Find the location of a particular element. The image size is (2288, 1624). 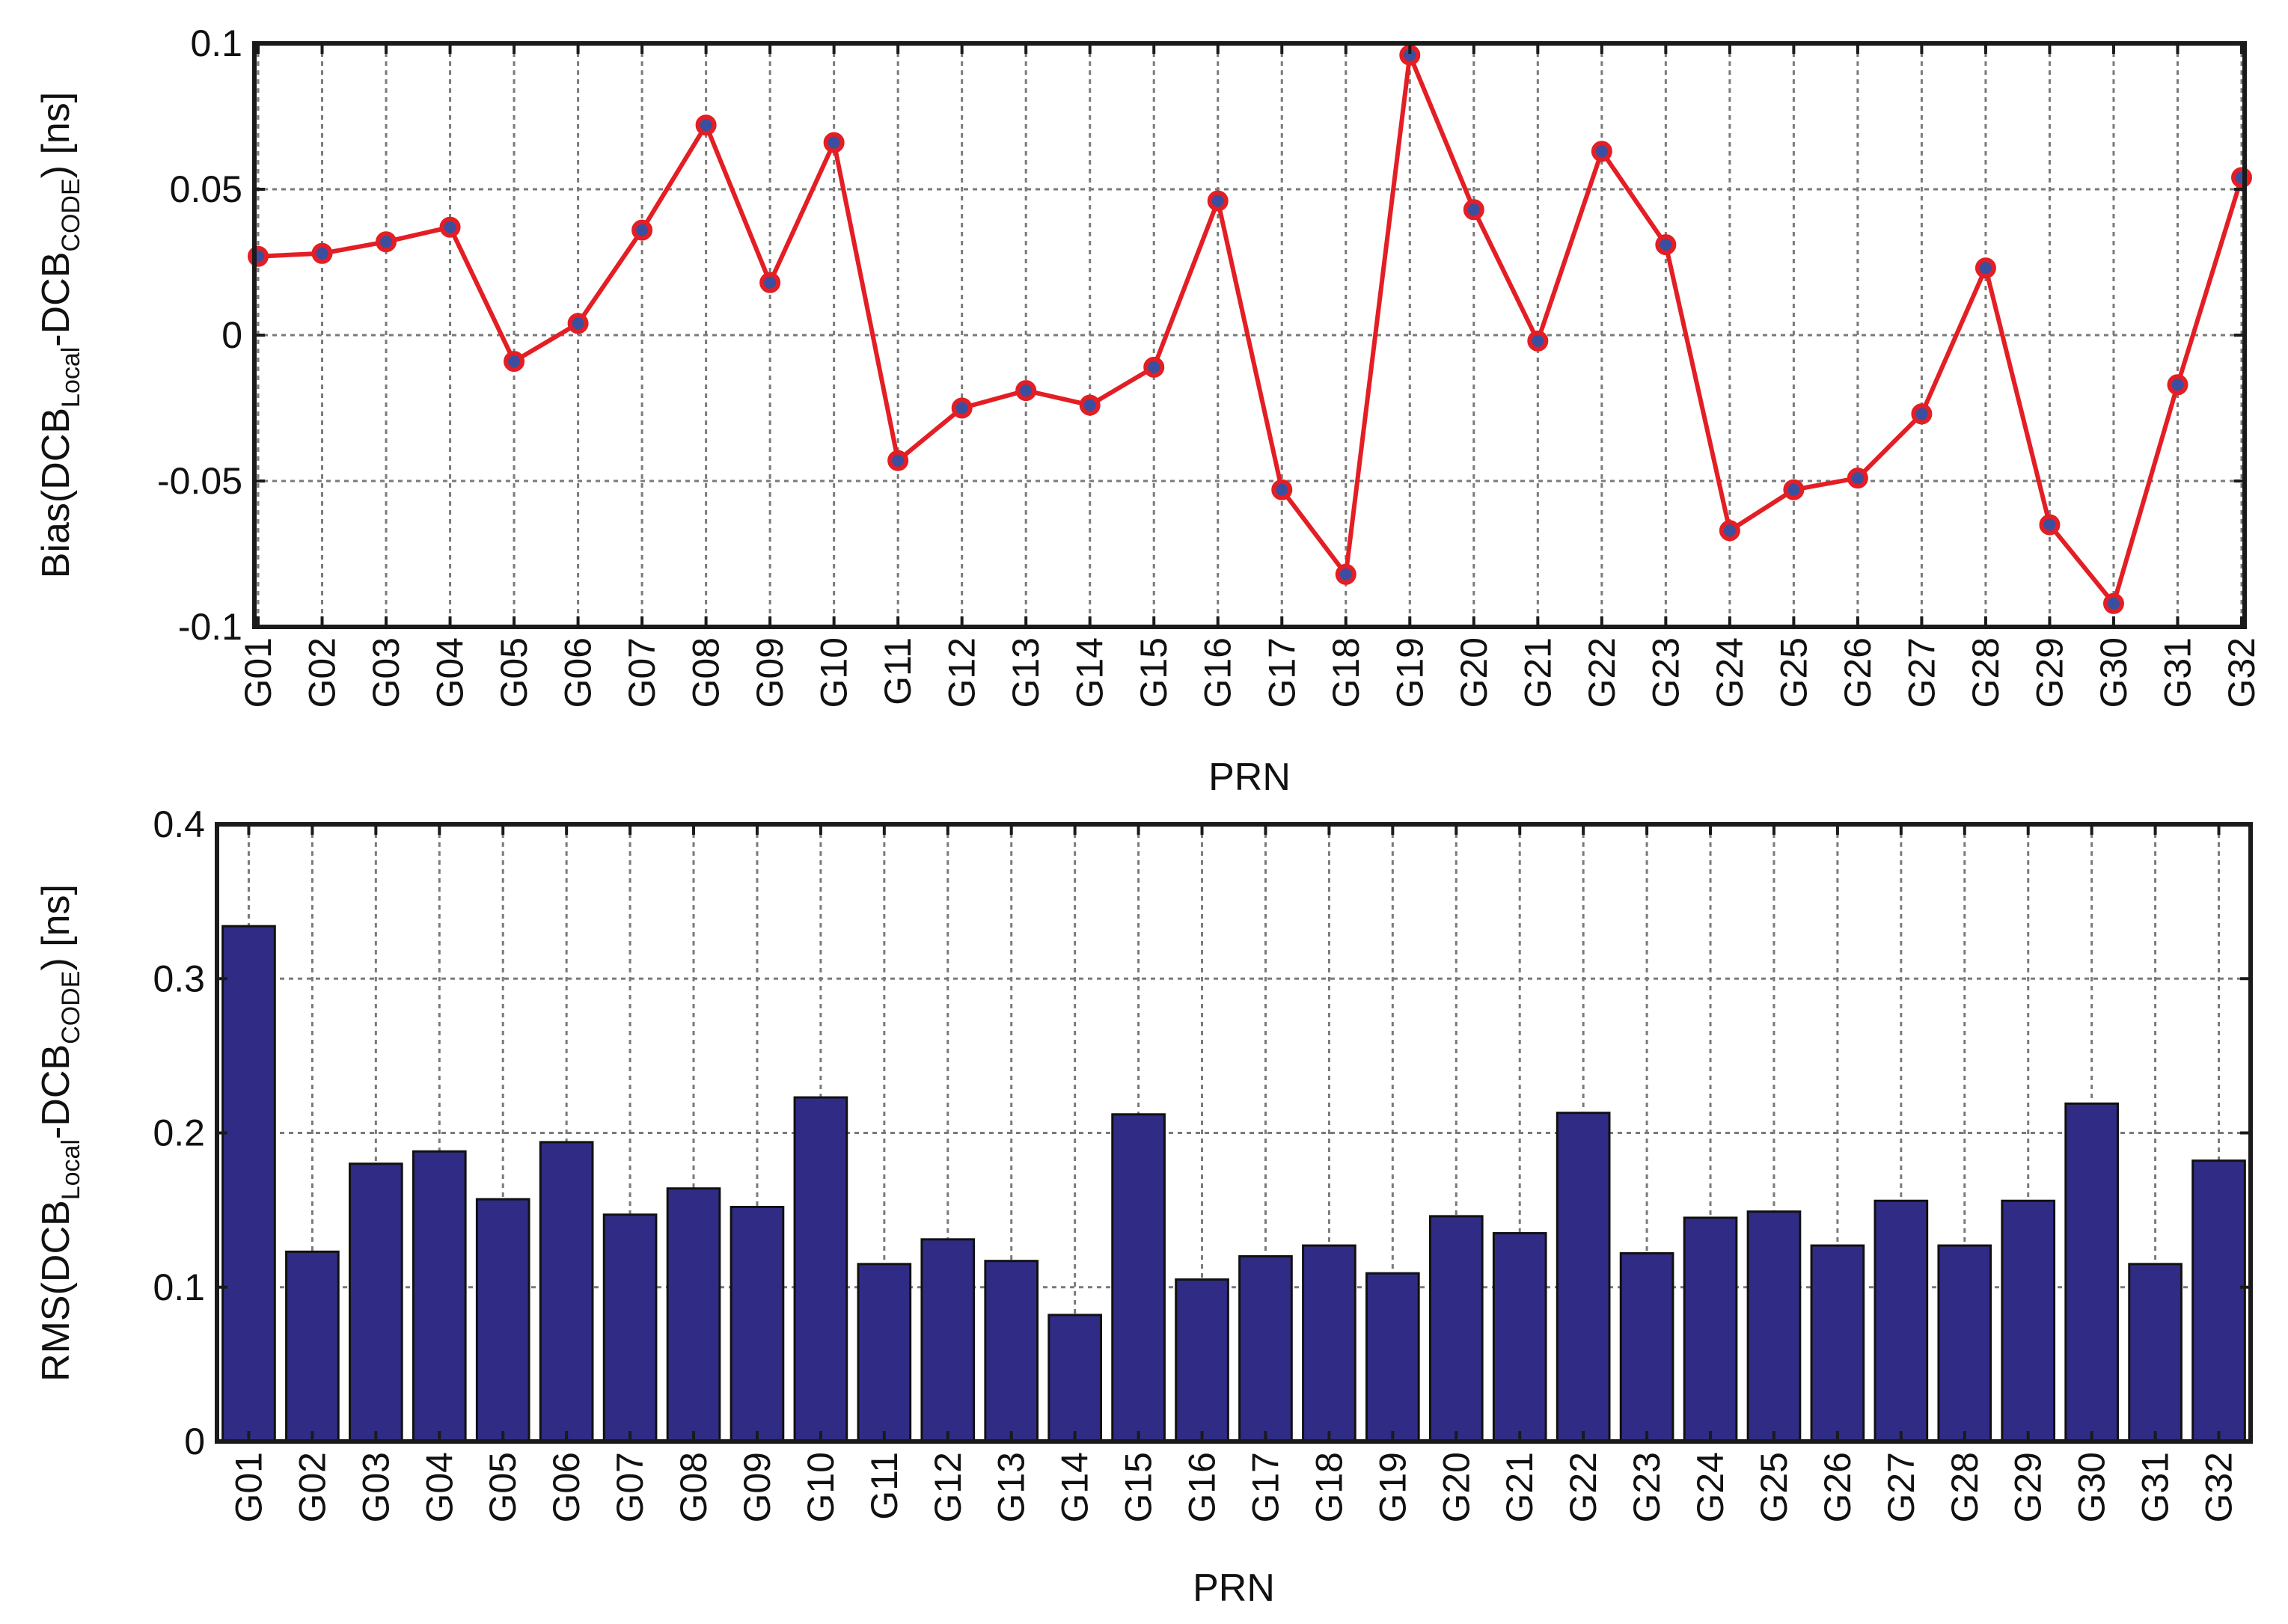

x-tick-label: G19 is located at coordinates (1392, 1487).